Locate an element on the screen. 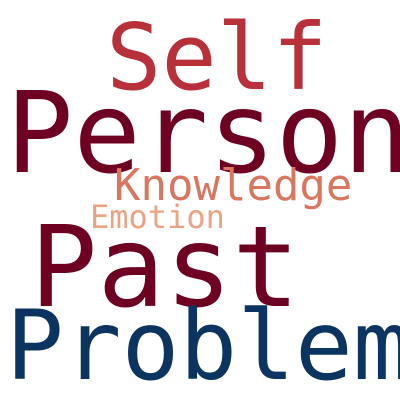  word-self: Self is located at coordinates (217, 57).